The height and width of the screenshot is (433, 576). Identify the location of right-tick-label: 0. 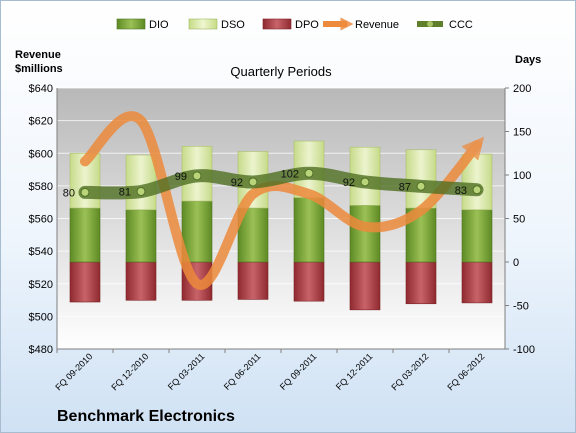
(516, 263).